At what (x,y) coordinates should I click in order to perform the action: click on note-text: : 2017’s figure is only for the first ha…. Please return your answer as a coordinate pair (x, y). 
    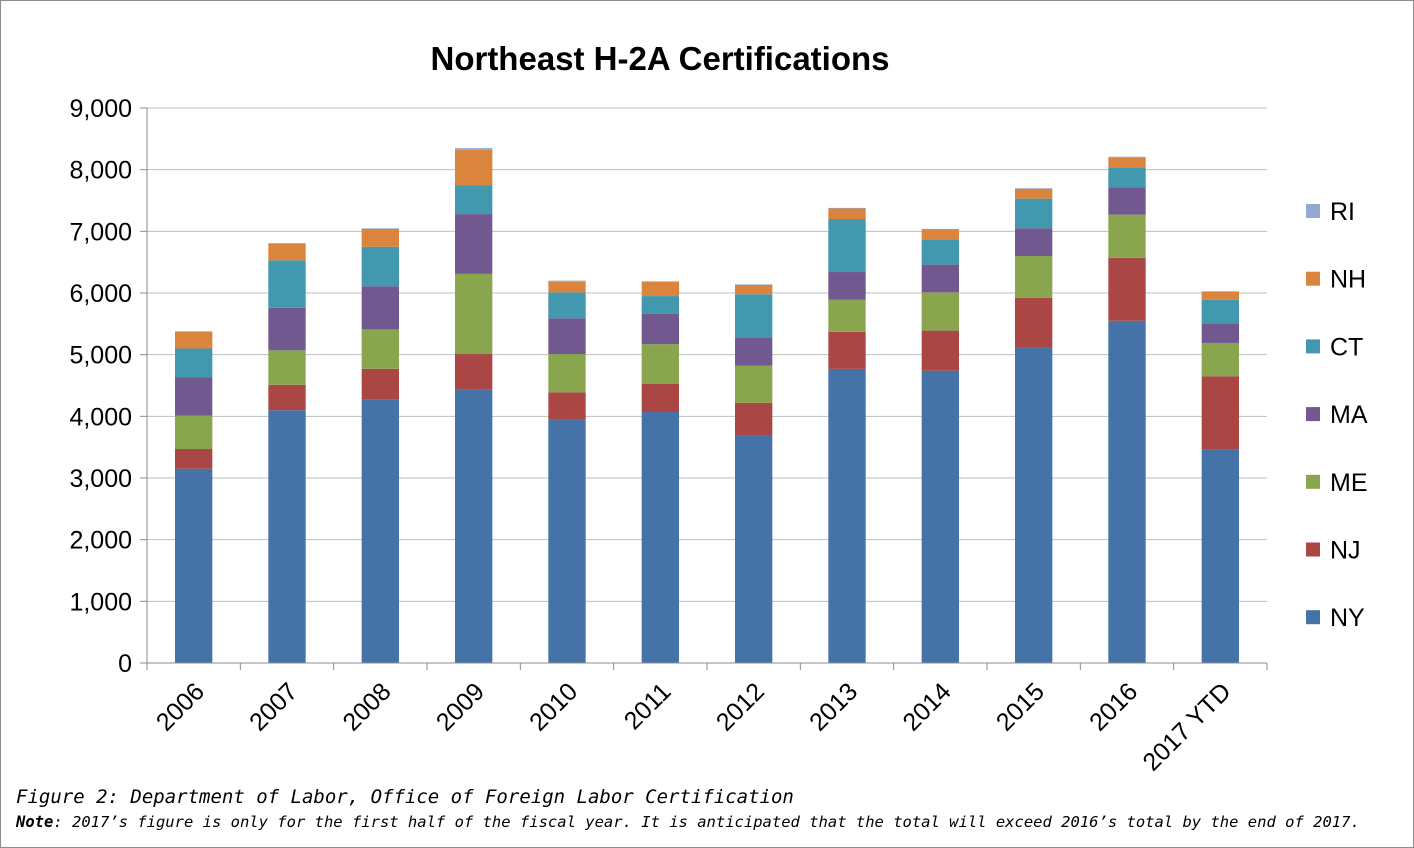
    Looking at the image, I should click on (706, 822).